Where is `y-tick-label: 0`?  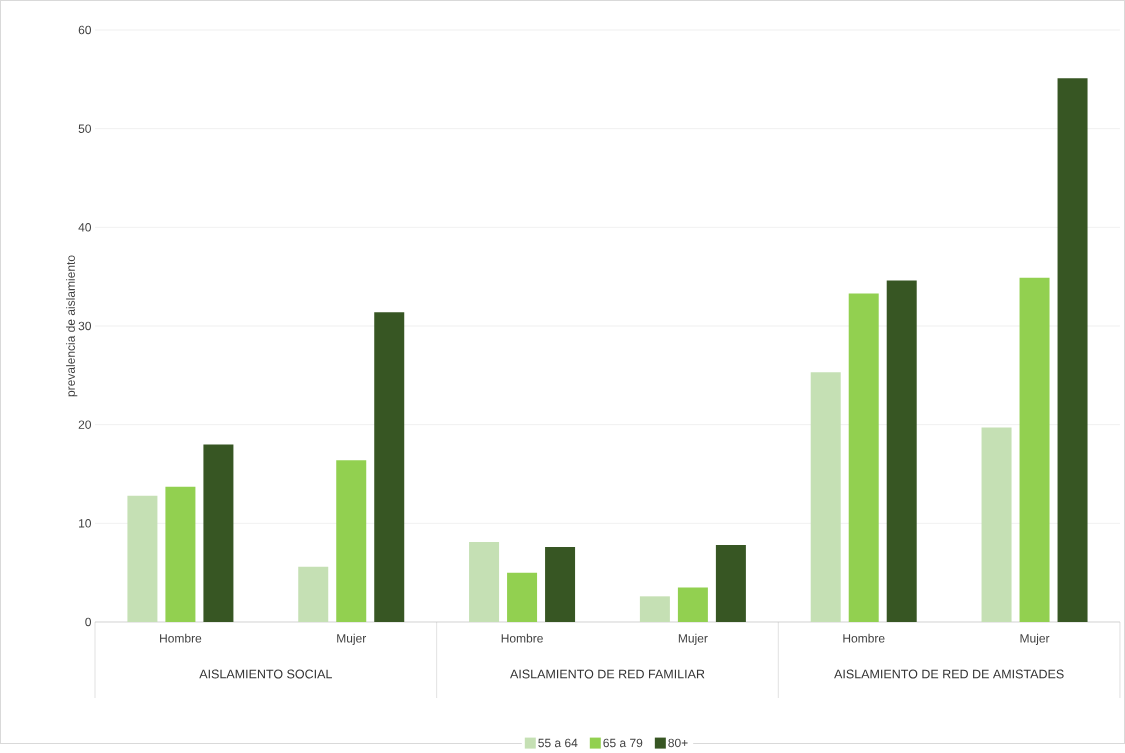 y-tick-label: 0 is located at coordinates (88, 622).